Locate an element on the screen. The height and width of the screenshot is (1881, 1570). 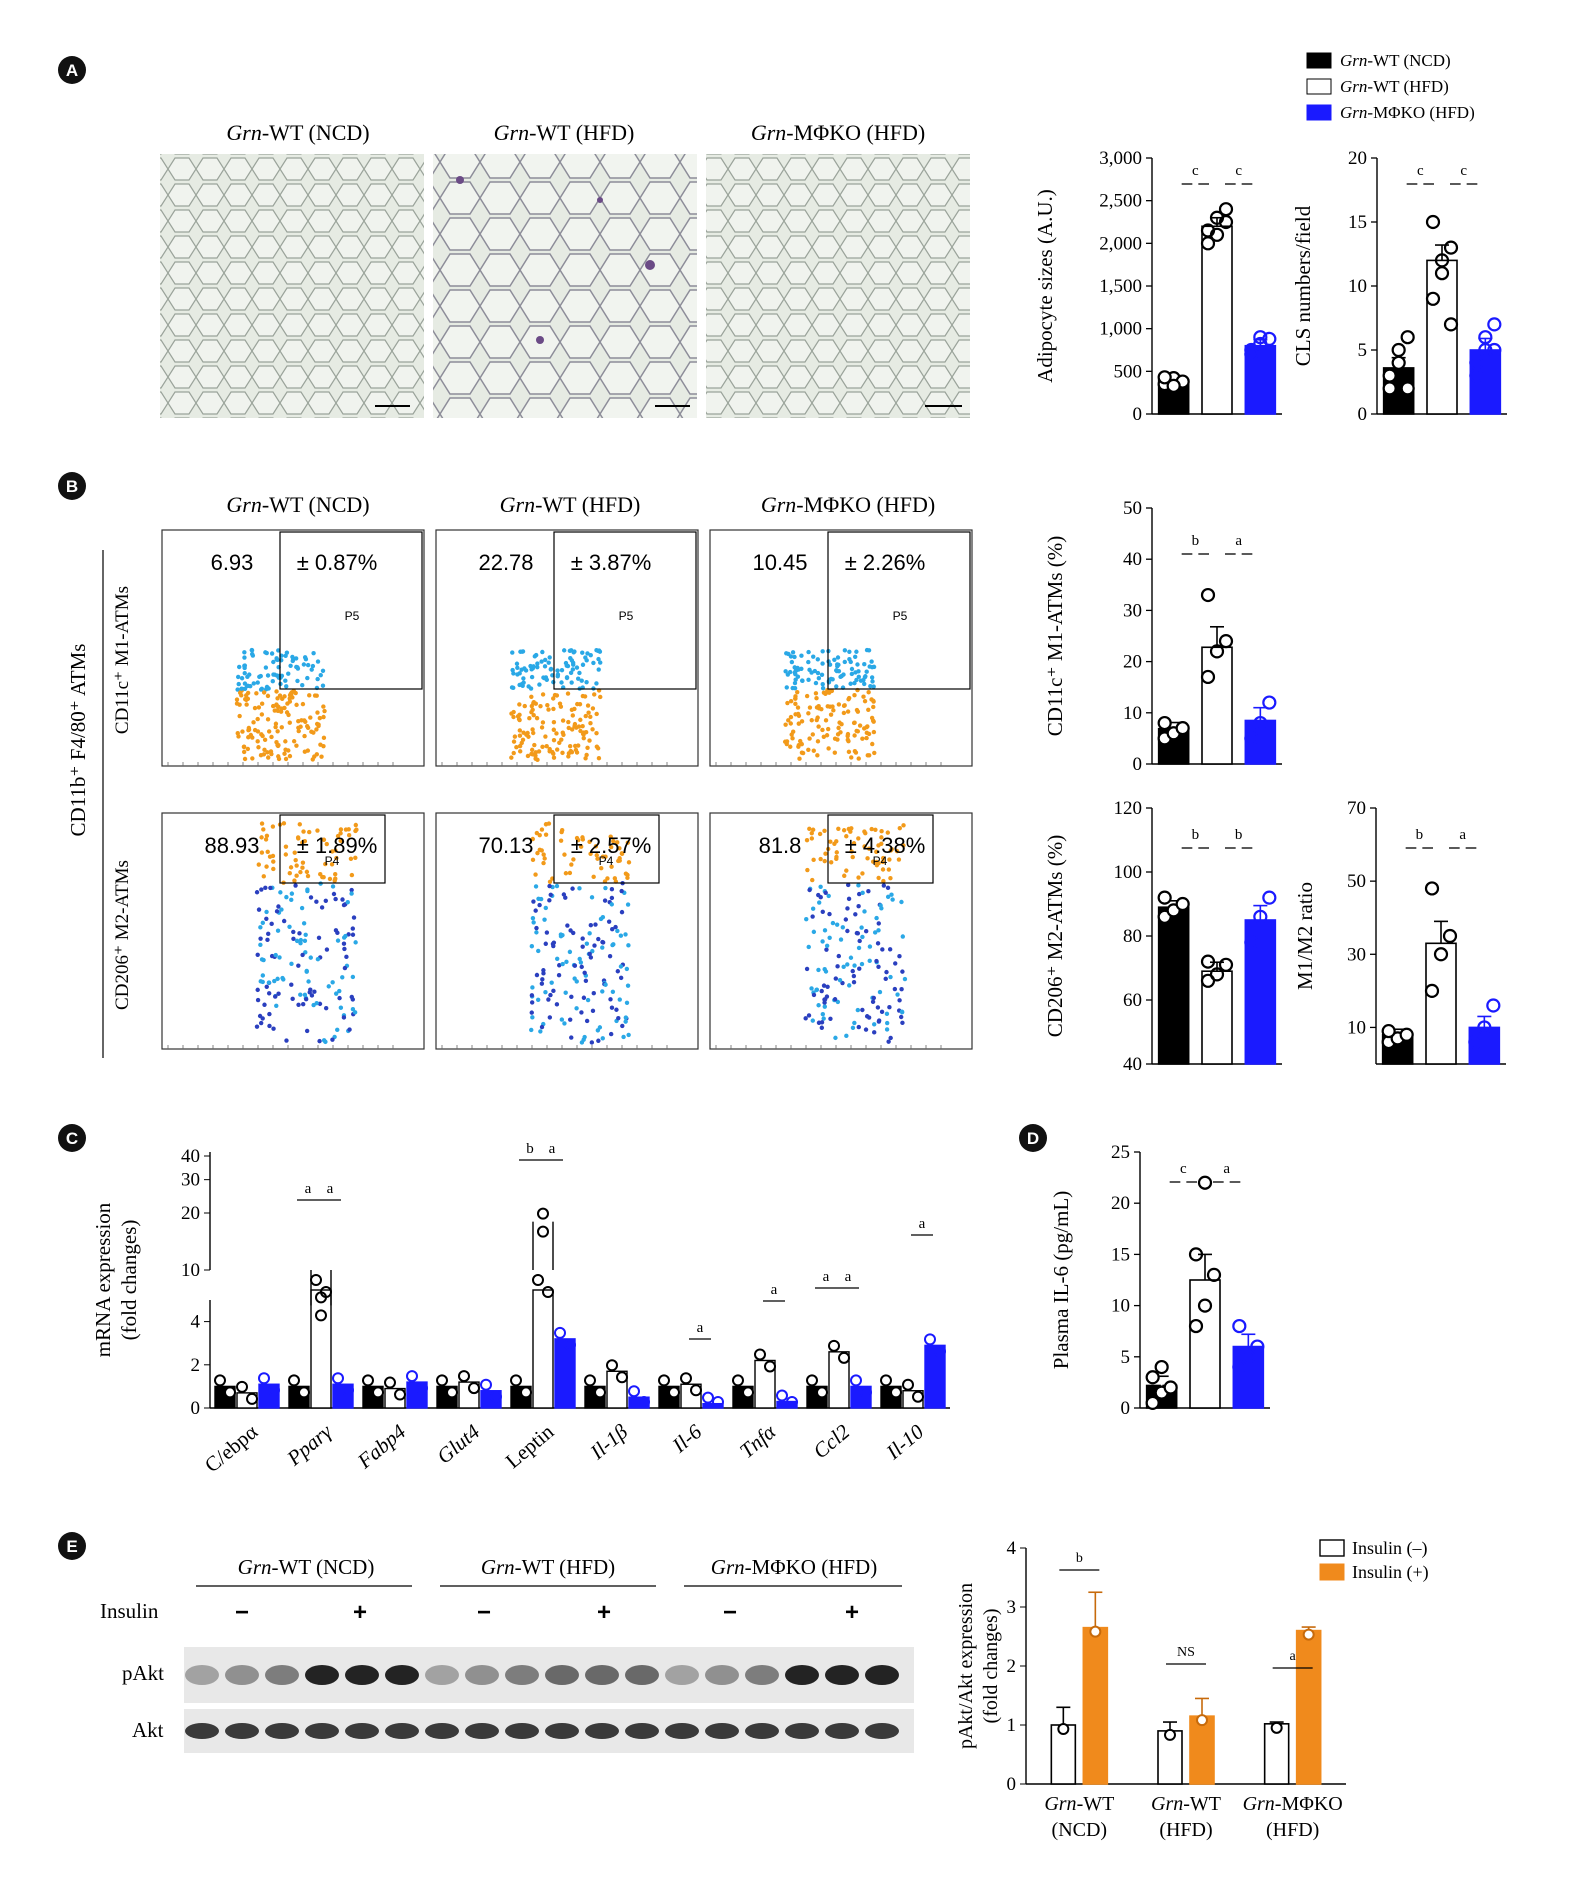
y-tick-label: 50 is located at coordinates (1356, 881).